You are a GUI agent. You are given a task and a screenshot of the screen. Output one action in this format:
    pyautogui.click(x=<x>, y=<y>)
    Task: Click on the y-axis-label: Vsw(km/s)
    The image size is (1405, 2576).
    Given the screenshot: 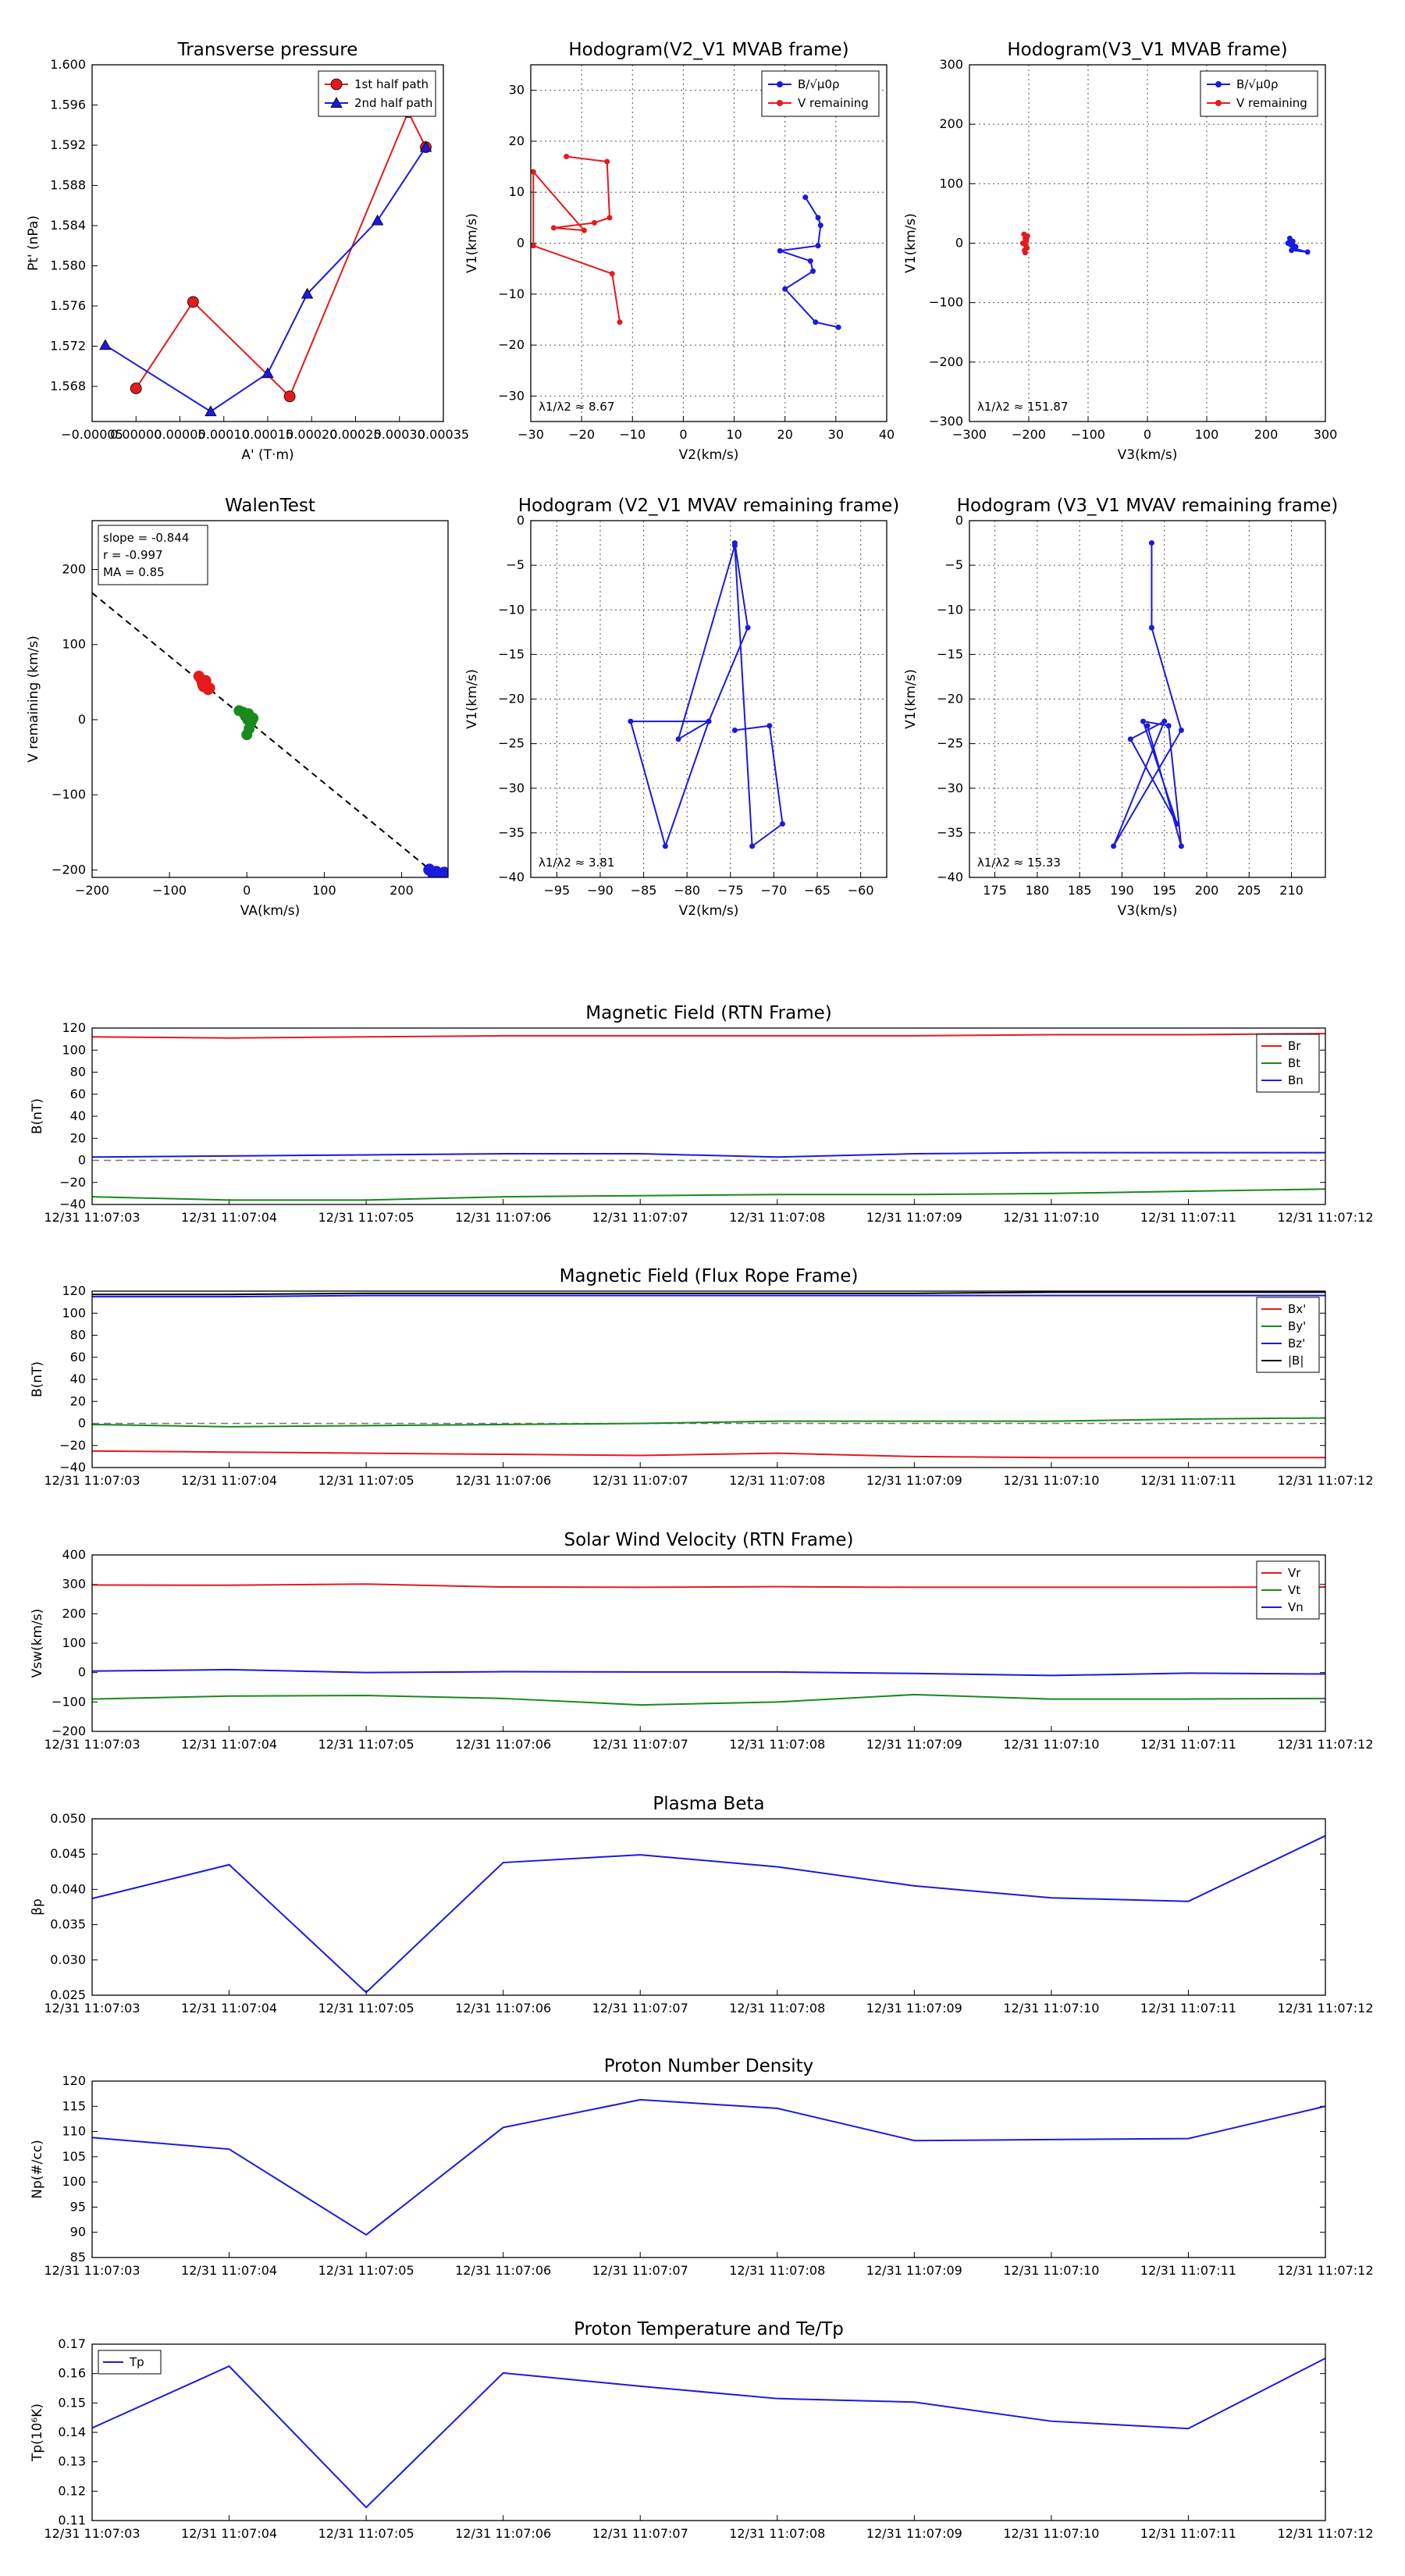 What is the action you would take?
    pyautogui.click(x=38, y=1643)
    